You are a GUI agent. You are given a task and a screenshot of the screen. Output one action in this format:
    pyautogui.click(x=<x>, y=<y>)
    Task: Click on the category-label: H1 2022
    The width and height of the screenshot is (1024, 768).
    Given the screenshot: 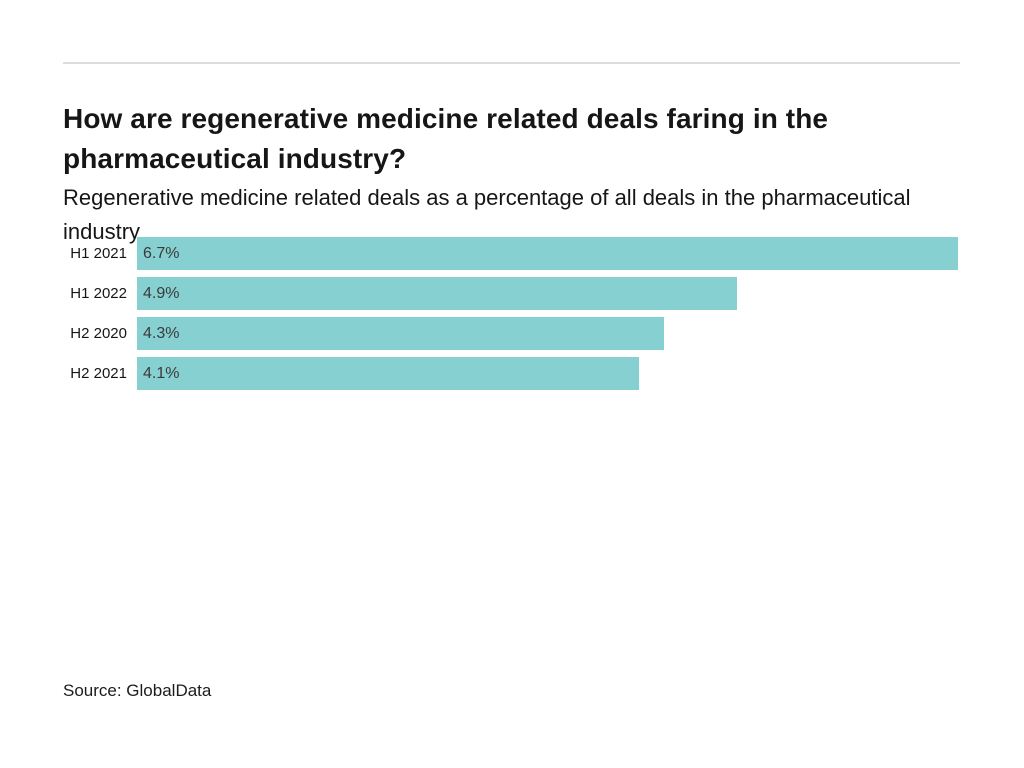 What is the action you would take?
    pyautogui.click(x=98, y=293)
    